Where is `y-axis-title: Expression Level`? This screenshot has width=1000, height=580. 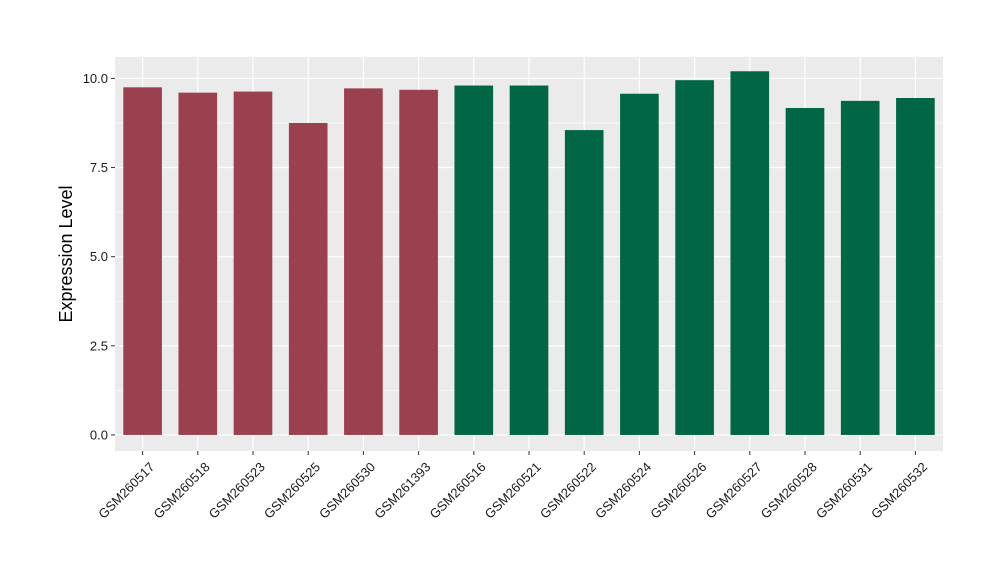
y-axis-title: Expression Level is located at coordinates (66, 253).